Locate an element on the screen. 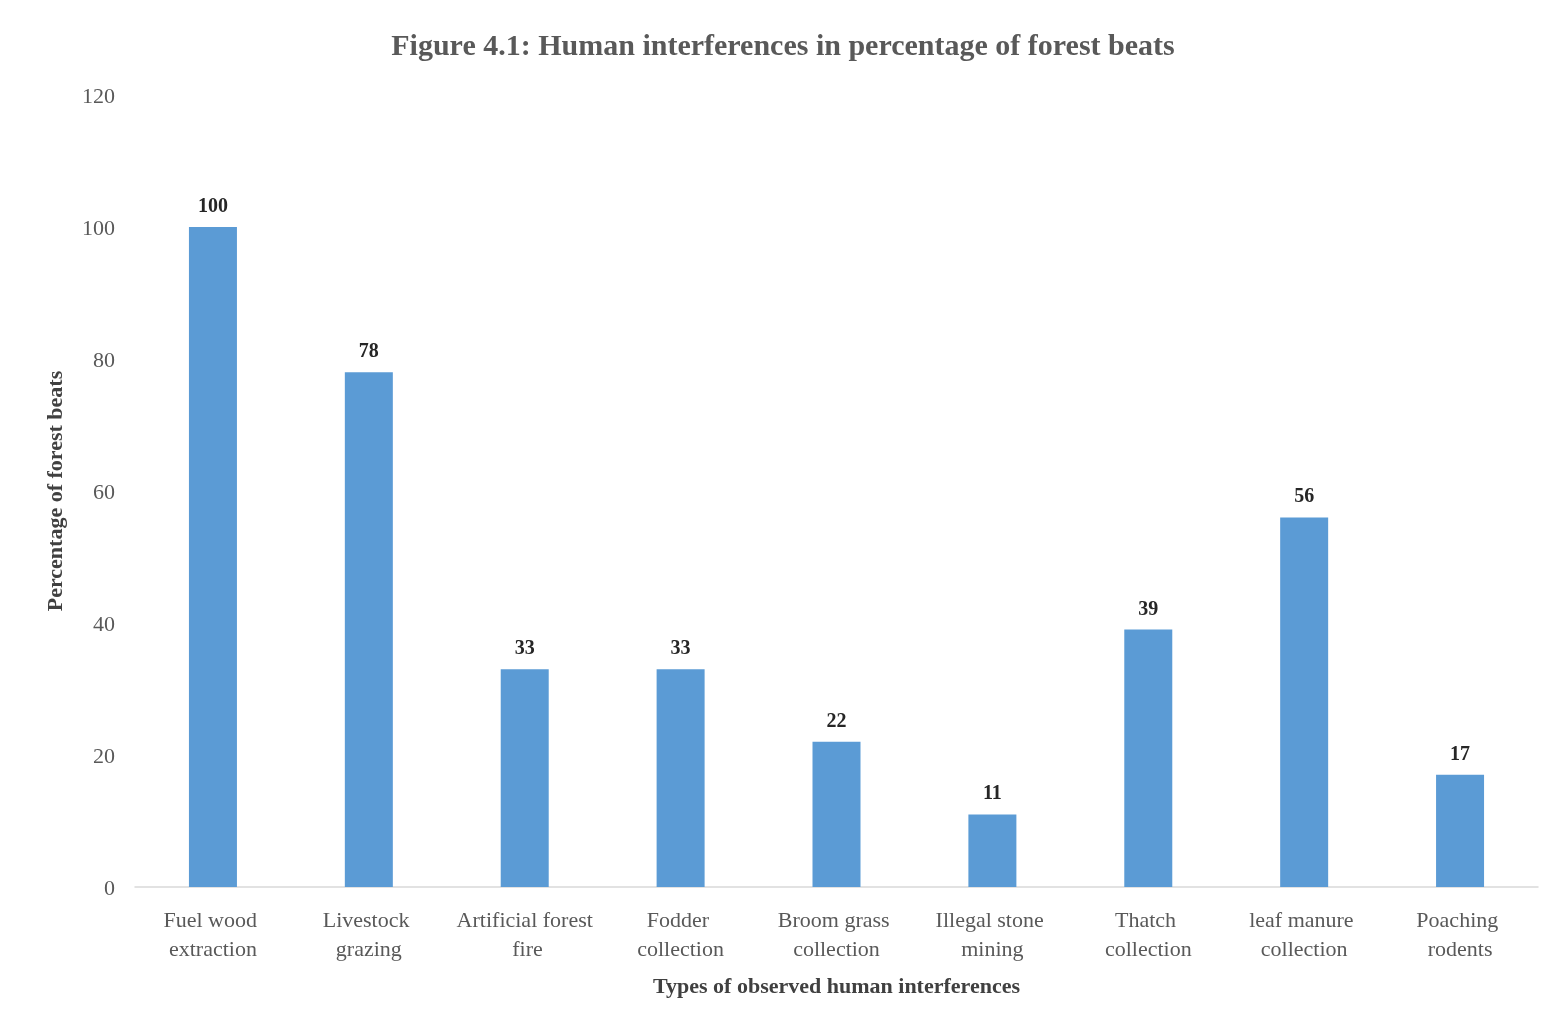  y-tick-label: 40 is located at coordinates (104, 623).